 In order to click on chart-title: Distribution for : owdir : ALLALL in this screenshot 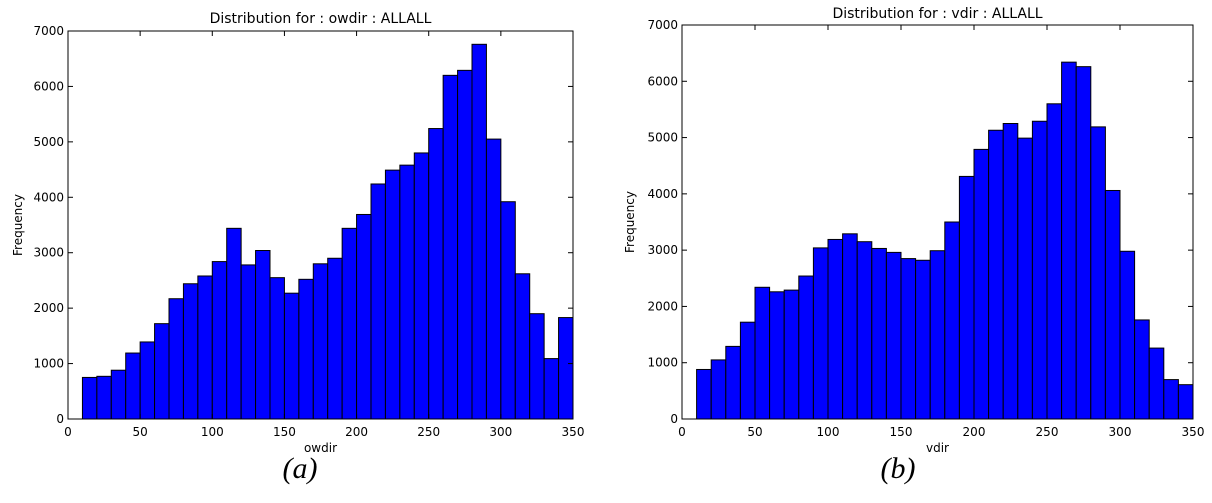, I will do `click(321, 19)`.